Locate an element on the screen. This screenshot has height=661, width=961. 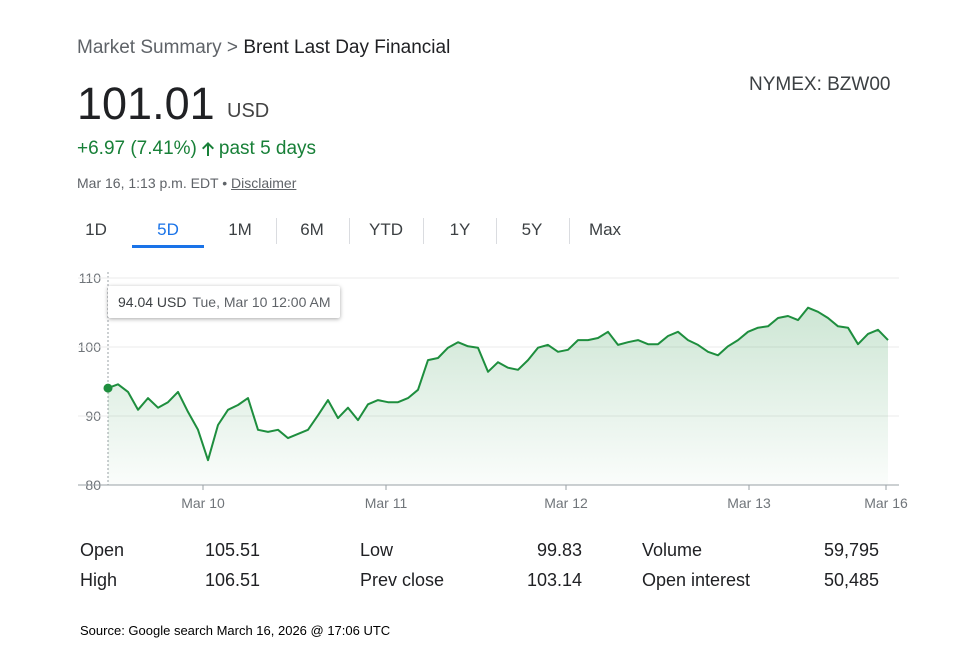
stat-value: 106.51 is located at coordinates (233, 580).